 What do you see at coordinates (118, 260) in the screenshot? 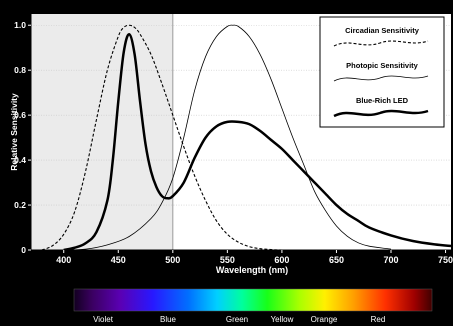
I see `x-tick-label: 450` at bounding box center [118, 260].